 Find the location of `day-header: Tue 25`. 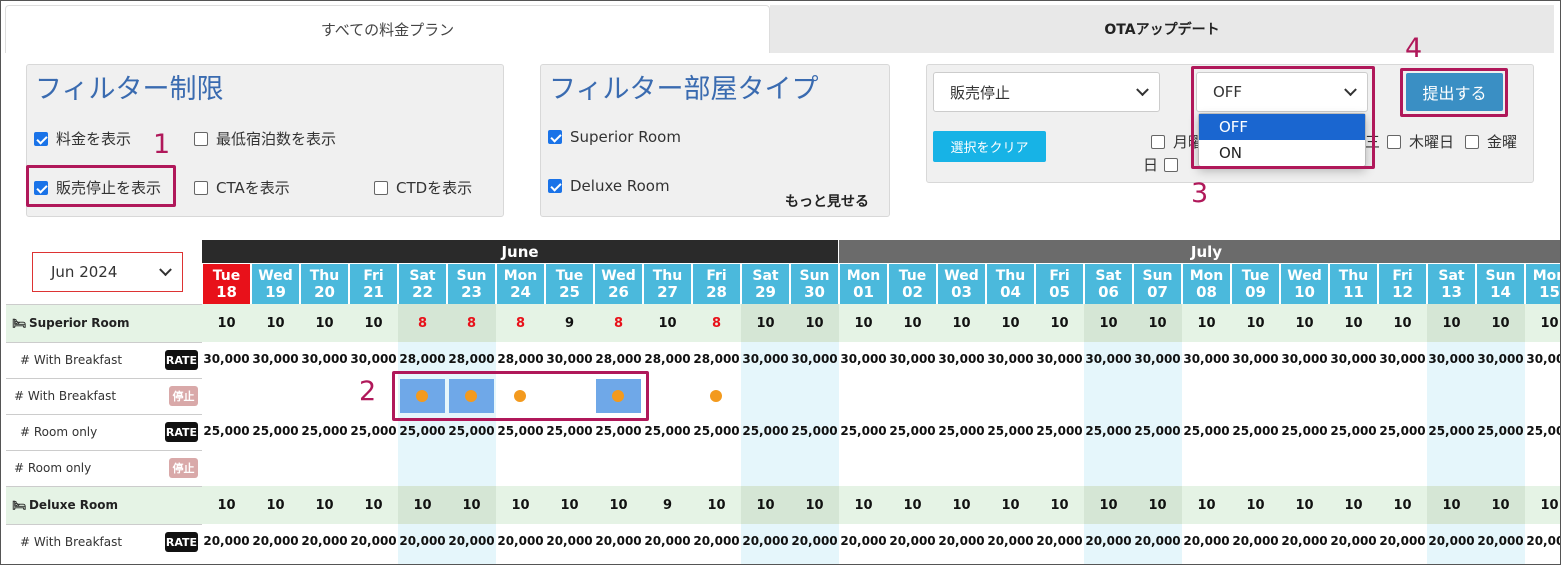

day-header: Tue 25 is located at coordinates (569, 284).